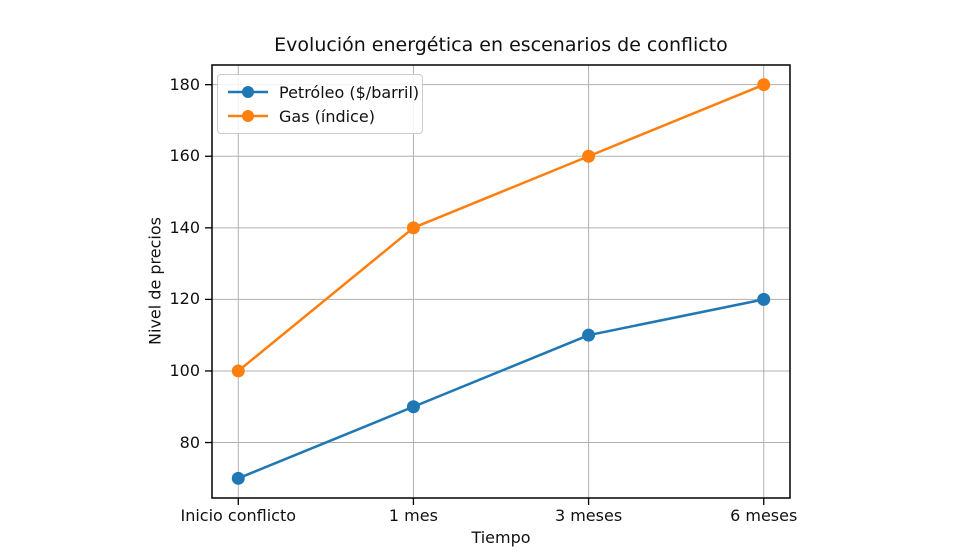  What do you see at coordinates (184, 84) in the screenshot?
I see `y-tick-label: 180` at bounding box center [184, 84].